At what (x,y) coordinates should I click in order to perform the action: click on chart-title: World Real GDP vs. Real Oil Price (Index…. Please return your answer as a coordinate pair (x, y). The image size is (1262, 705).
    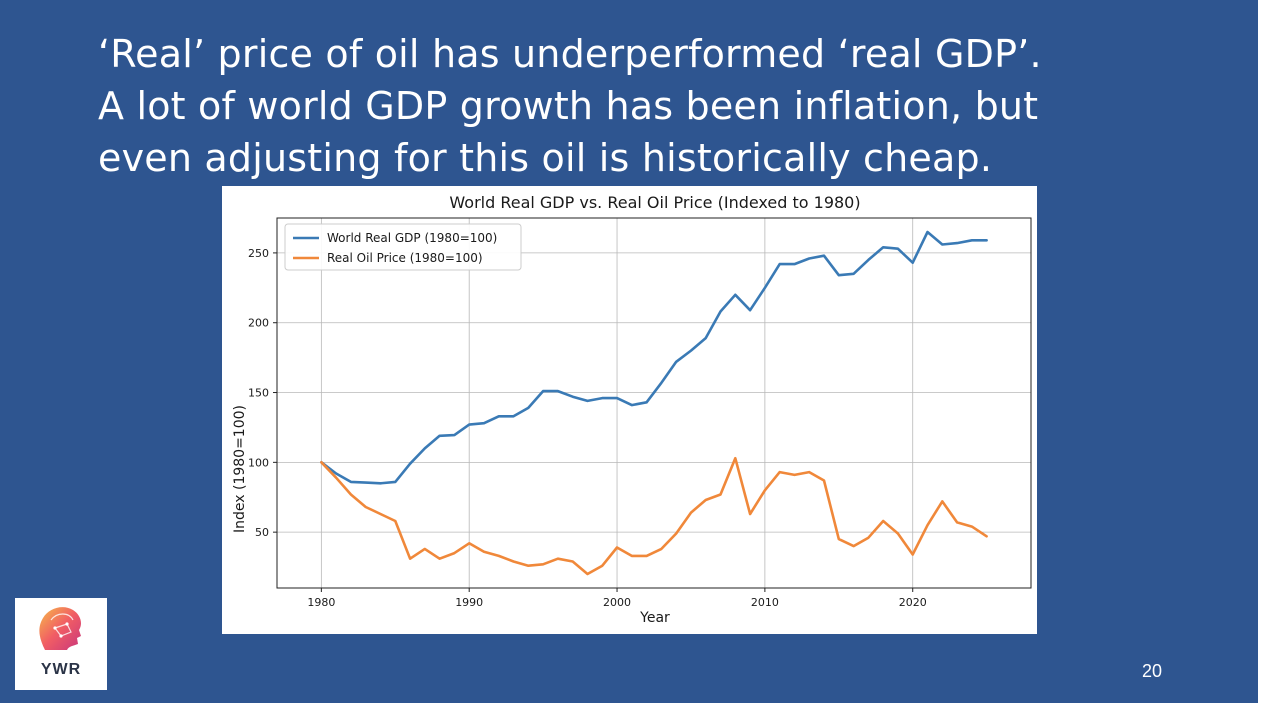
    Looking at the image, I should click on (654, 202).